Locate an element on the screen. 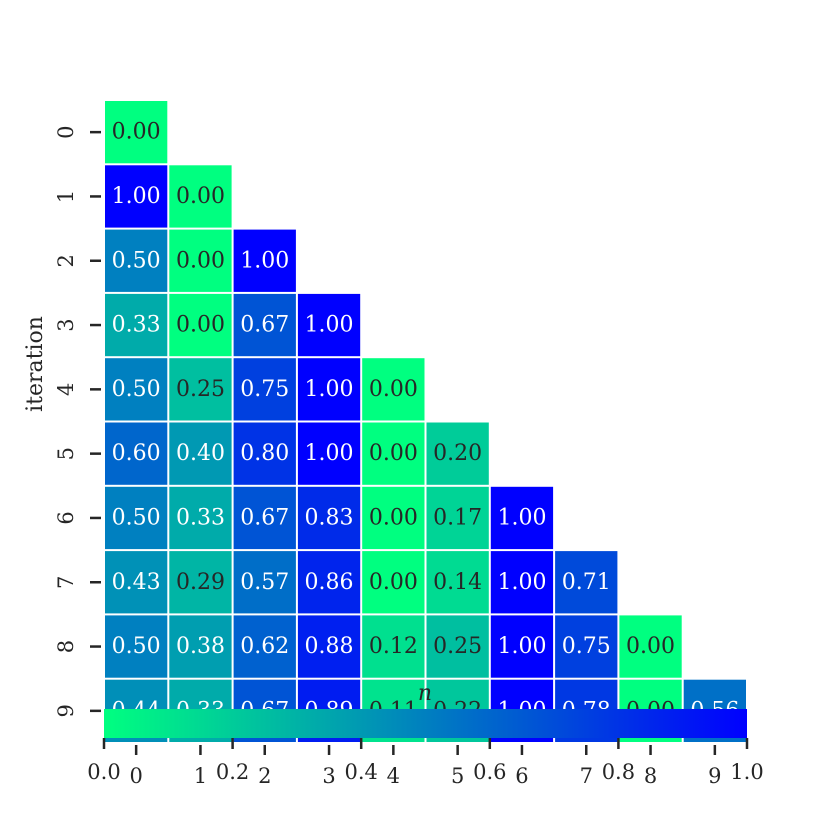 This screenshot has width=830, height=830. cell-value-label: 0.17 is located at coordinates (457, 517).